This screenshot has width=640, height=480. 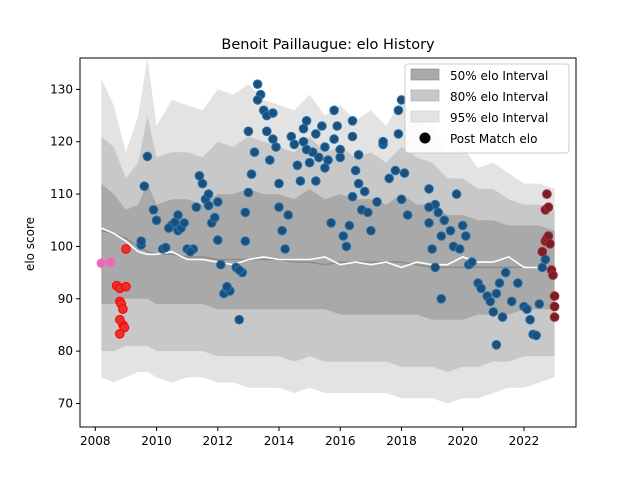 What do you see at coordinates (95, 441) in the screenshot?
I see `x-tick-label: 2008` at bounding box center [95, 441].